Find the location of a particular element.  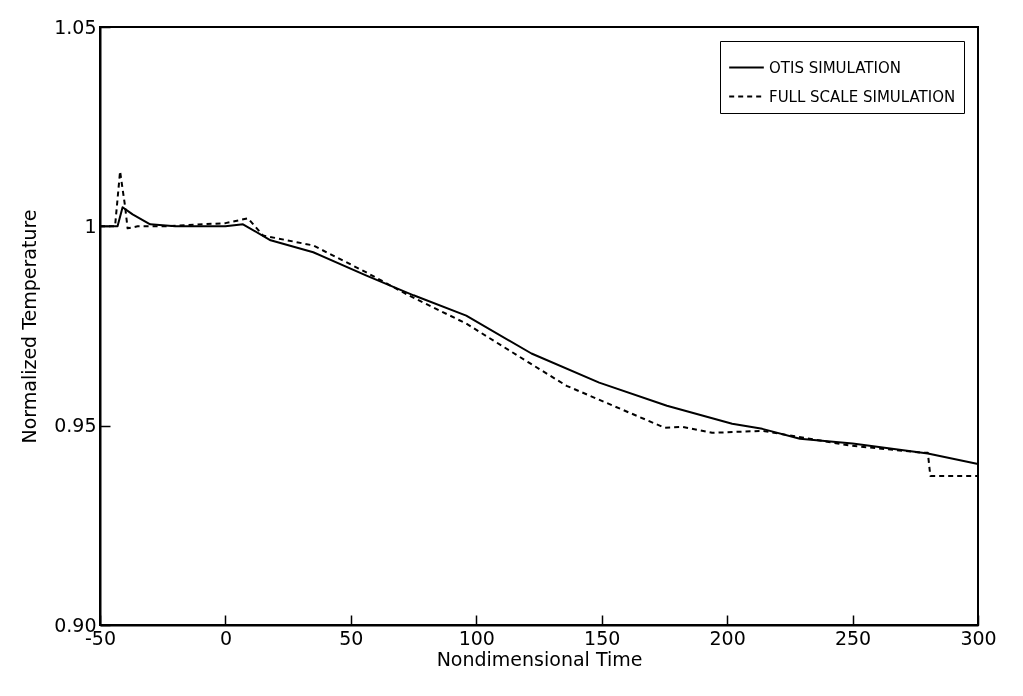

x-tick-label: 150 is located at coordinates (602, 637).